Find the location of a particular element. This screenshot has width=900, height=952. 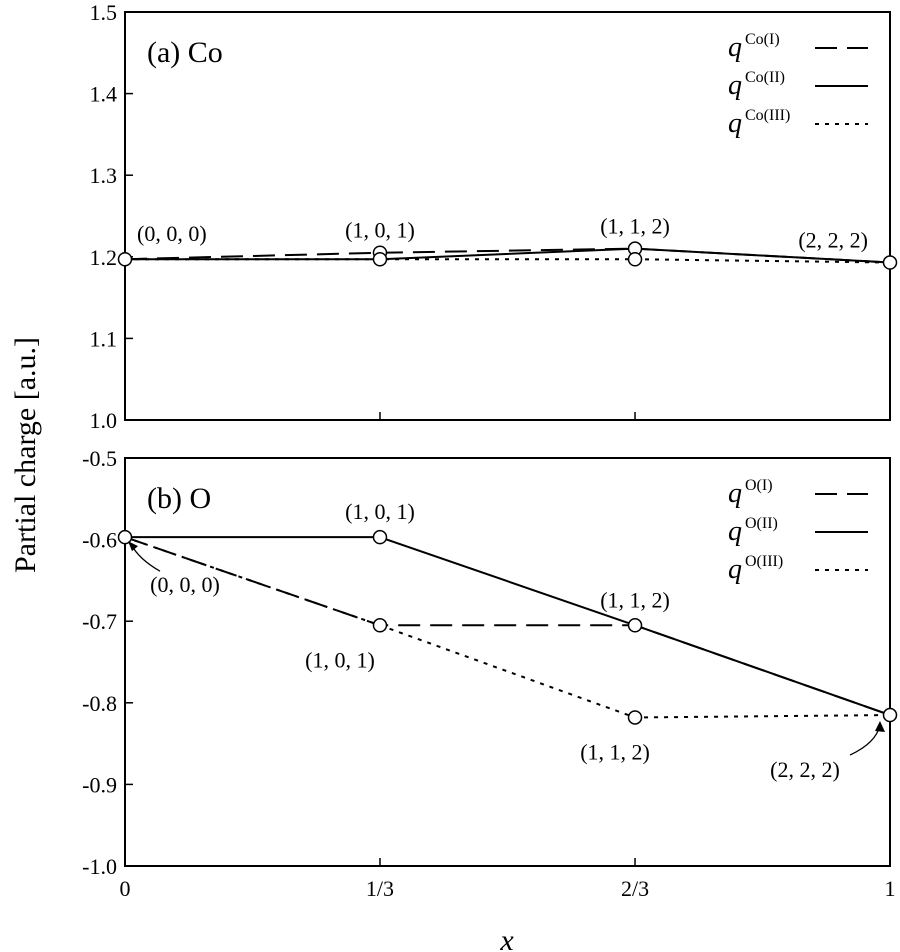

y-tick-label: -0.6 is located at coordinates (99, 540).